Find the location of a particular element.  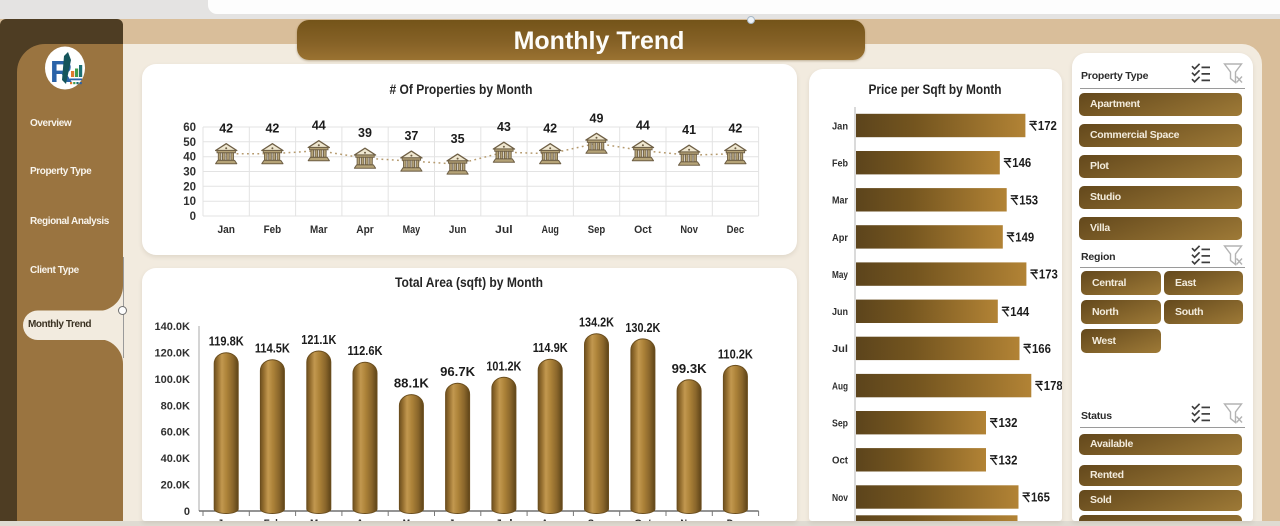

svg-text: 60.0K is located at coordinates (175, 433).